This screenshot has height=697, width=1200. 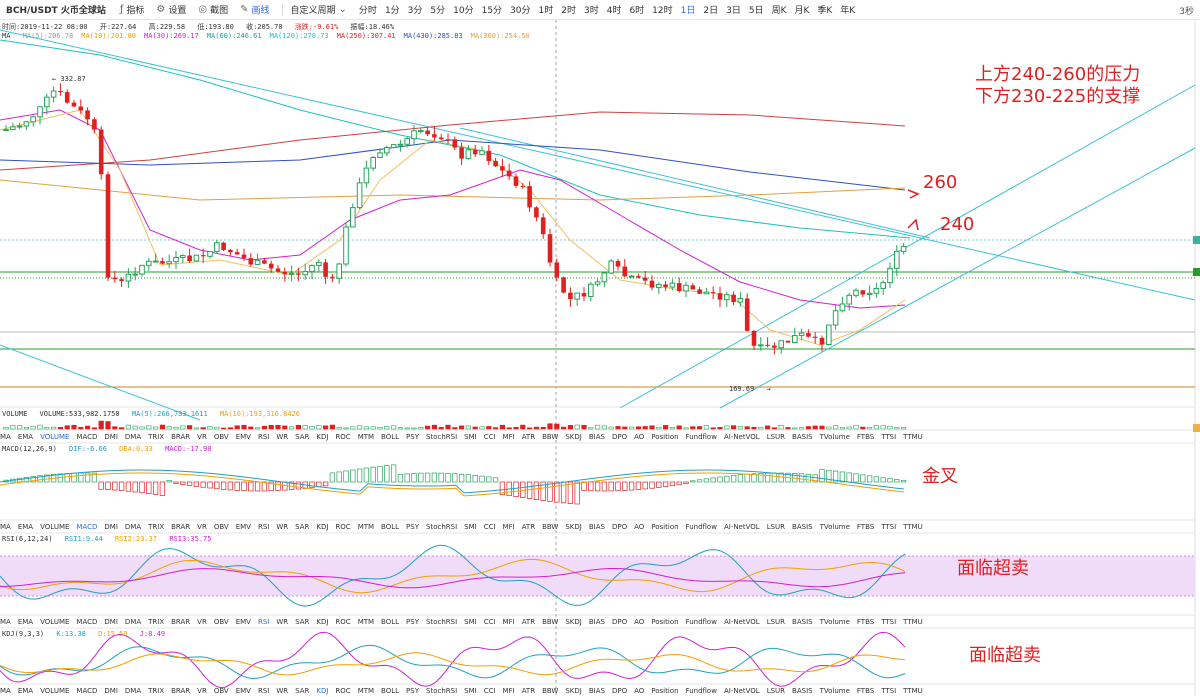 I want to click on period-4: 10分, so click(x=463, y=11).